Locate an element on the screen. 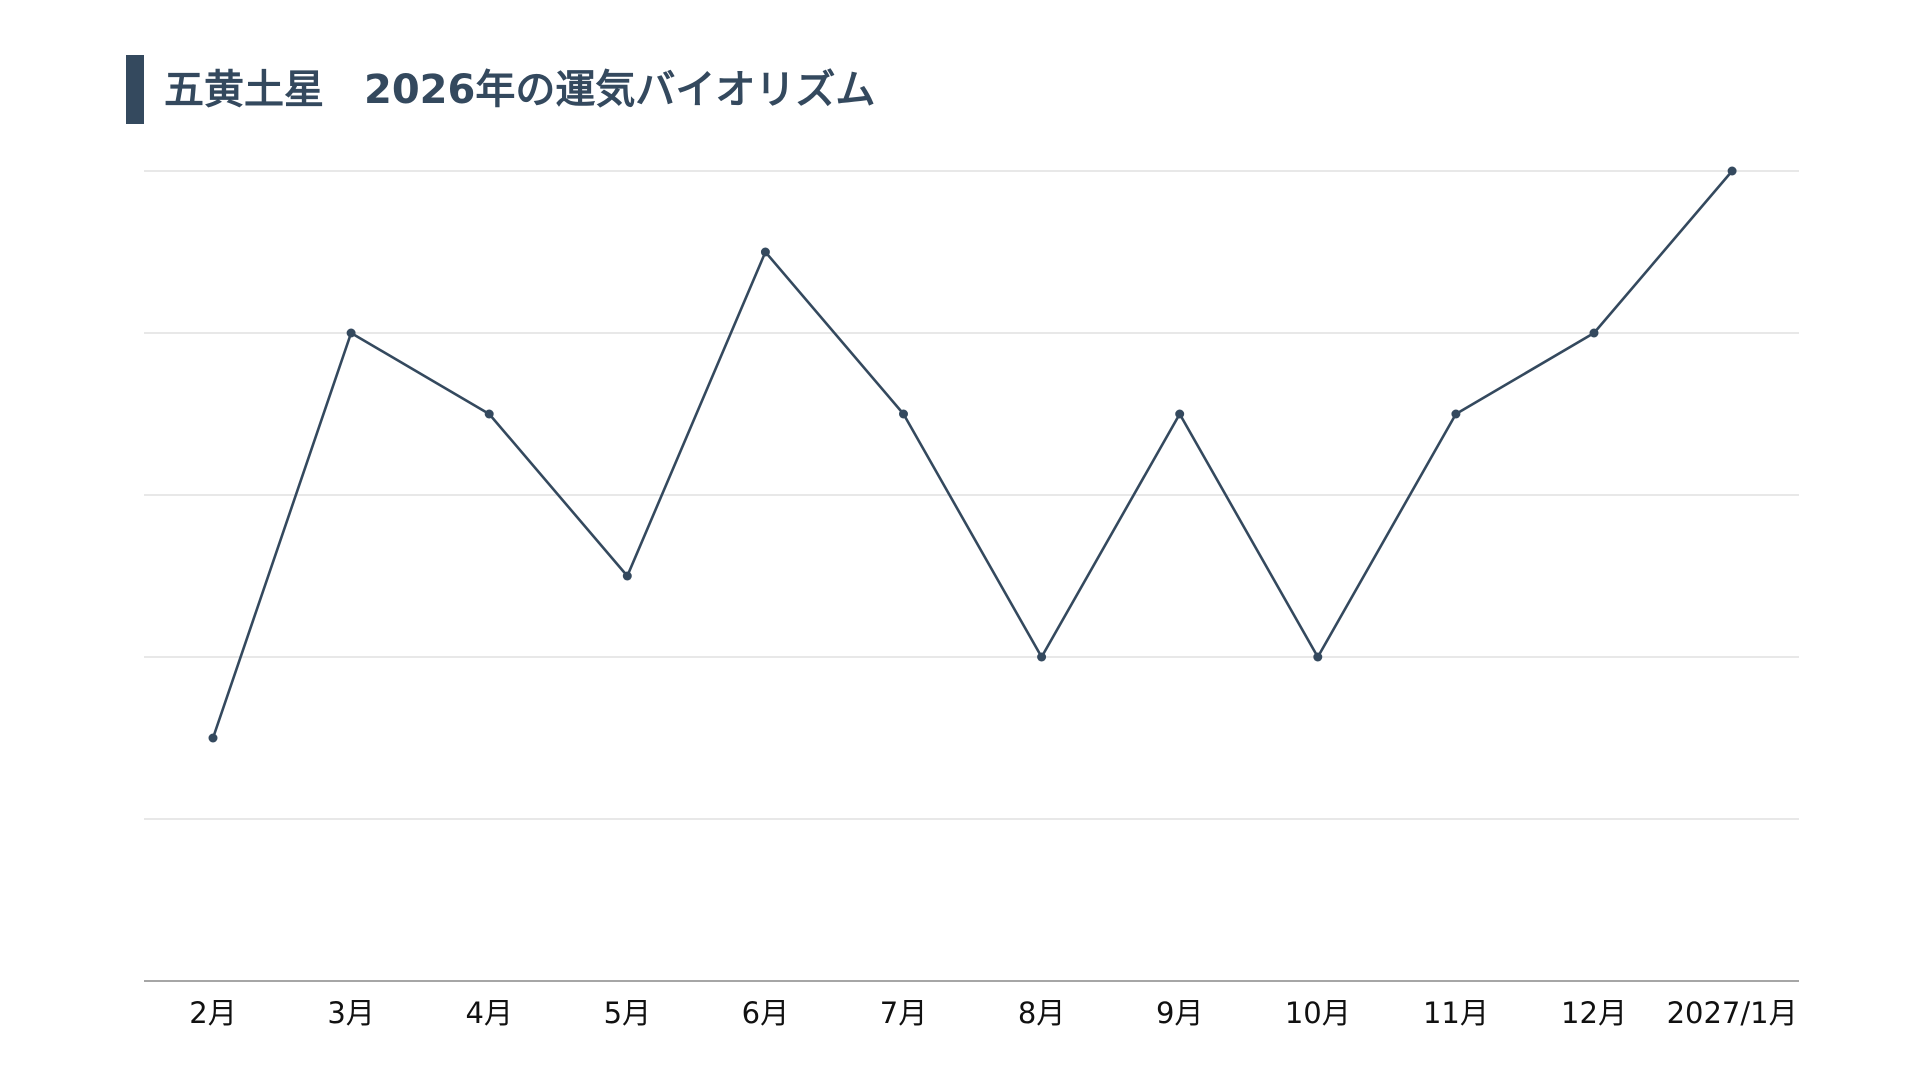 This screenshot has height=1080, width=1920. x-tick-label: 3月 is located at coordinates (350, 1013).